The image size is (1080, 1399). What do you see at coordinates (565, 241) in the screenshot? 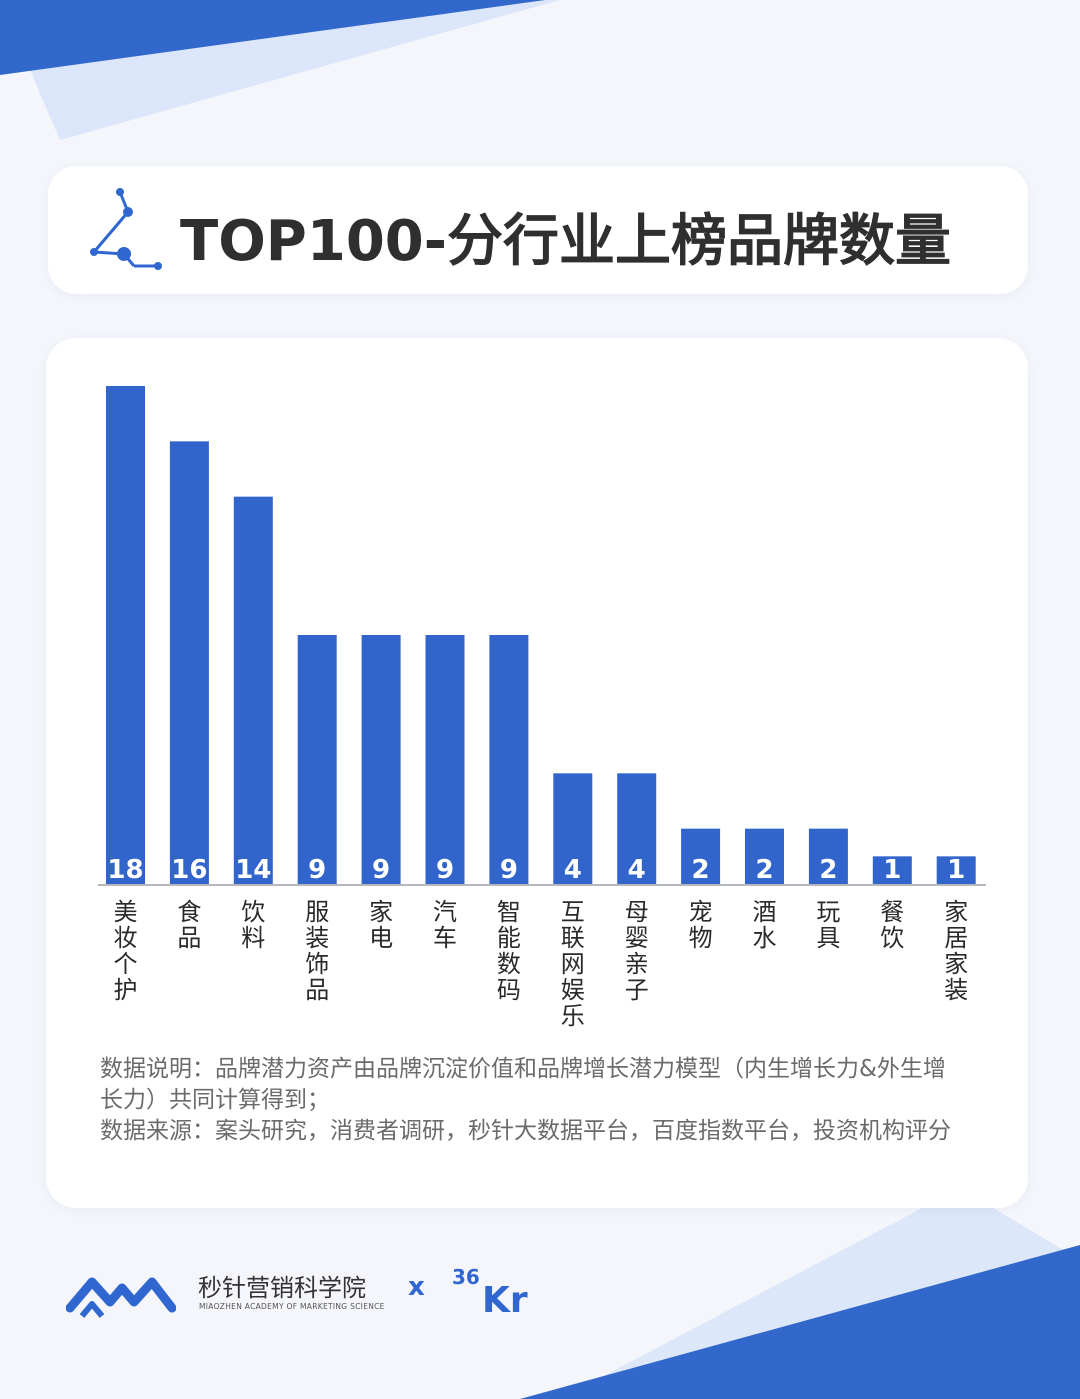
I see `page-title: TOP100-分行业上榜品牌数量` at bounding box center [565, 241].